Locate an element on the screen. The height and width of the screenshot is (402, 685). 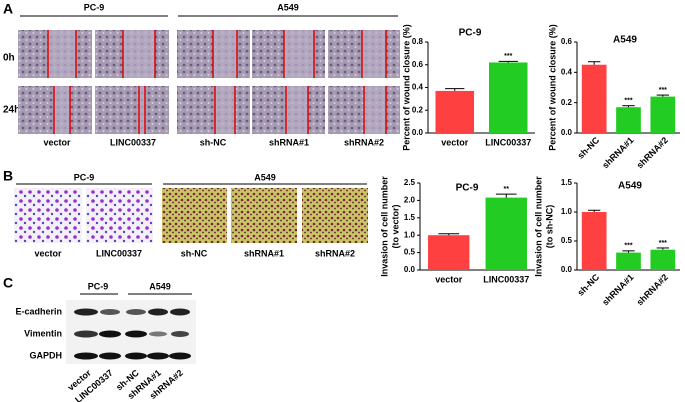
row-label: 0h is located at coordinates (9, 58).